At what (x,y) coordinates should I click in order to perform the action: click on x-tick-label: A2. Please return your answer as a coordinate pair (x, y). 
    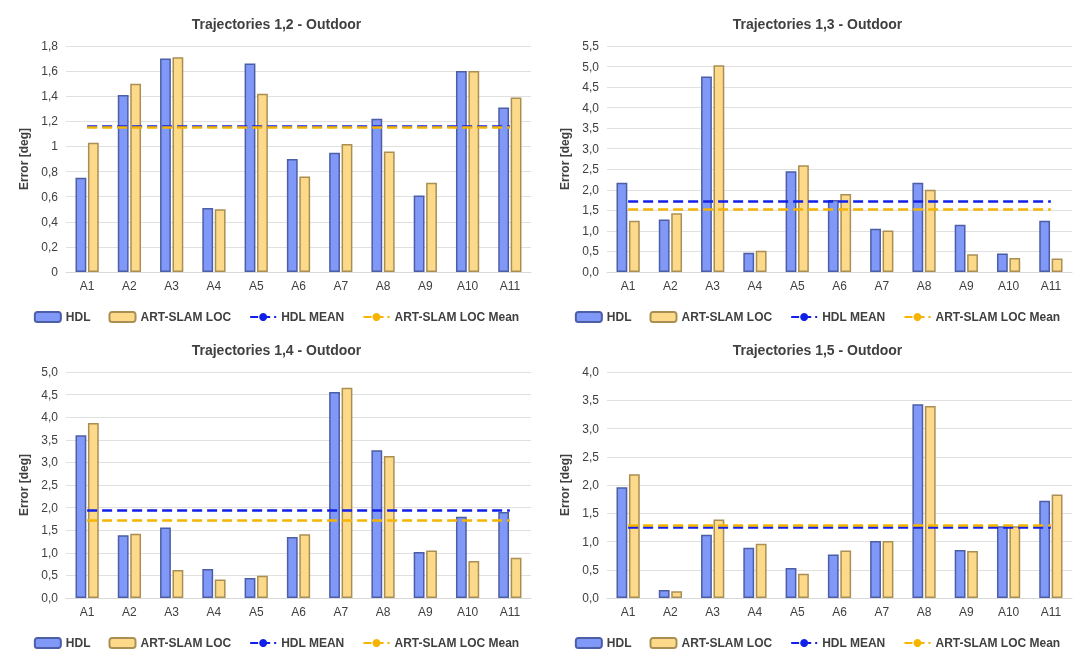
    Looking at the image, I should click on (130, 286).